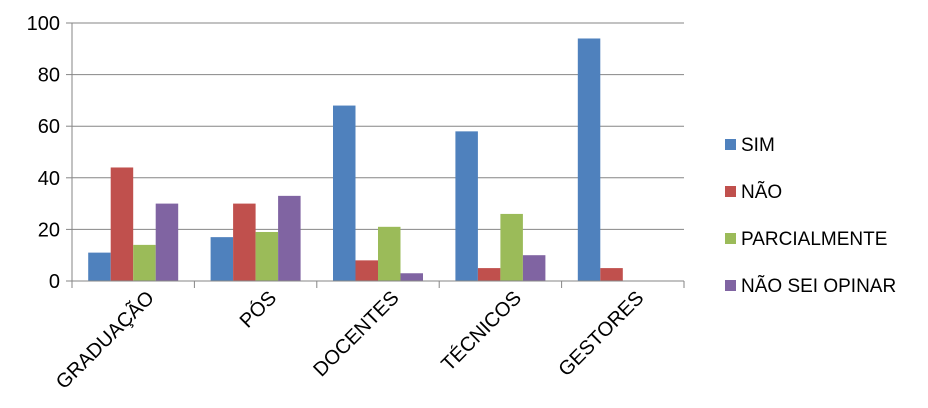 This screenshot has height=408, width=928. Describe the element at coordinates (818, 286) in the screenshot. I see `legend-label: NÃO SEI OPINAR` at that location.